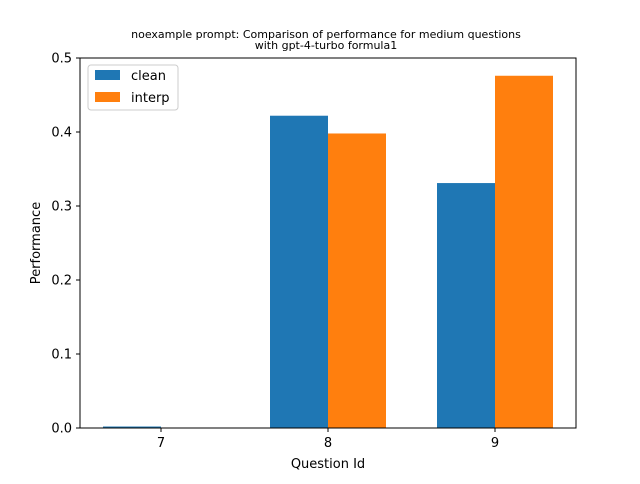  Describe the element at coordinates (466, 305) in the screenshot. I see `bar-clean-q9` at that location.